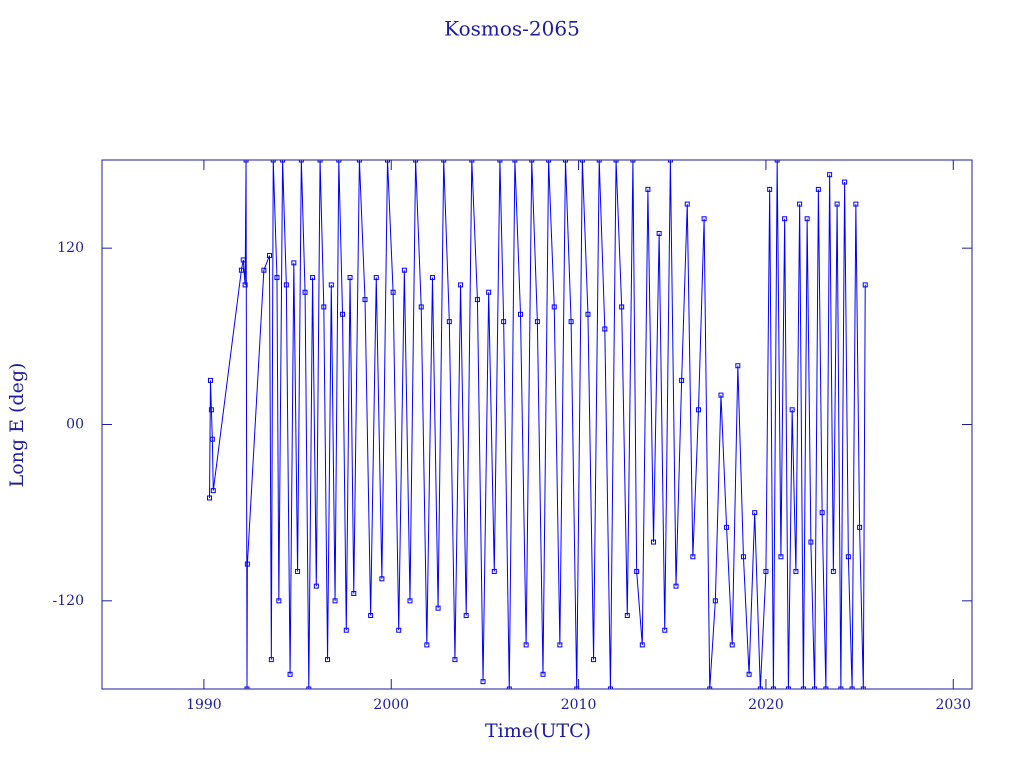  I want to click on x-tick-label: 2000, so click(391, 705).